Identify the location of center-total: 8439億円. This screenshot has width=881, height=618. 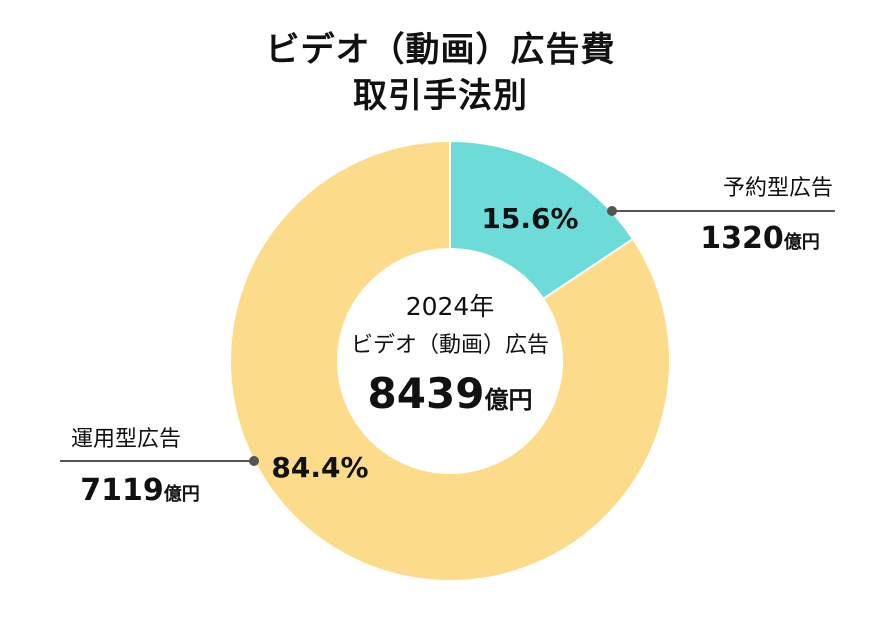
(450, 393).